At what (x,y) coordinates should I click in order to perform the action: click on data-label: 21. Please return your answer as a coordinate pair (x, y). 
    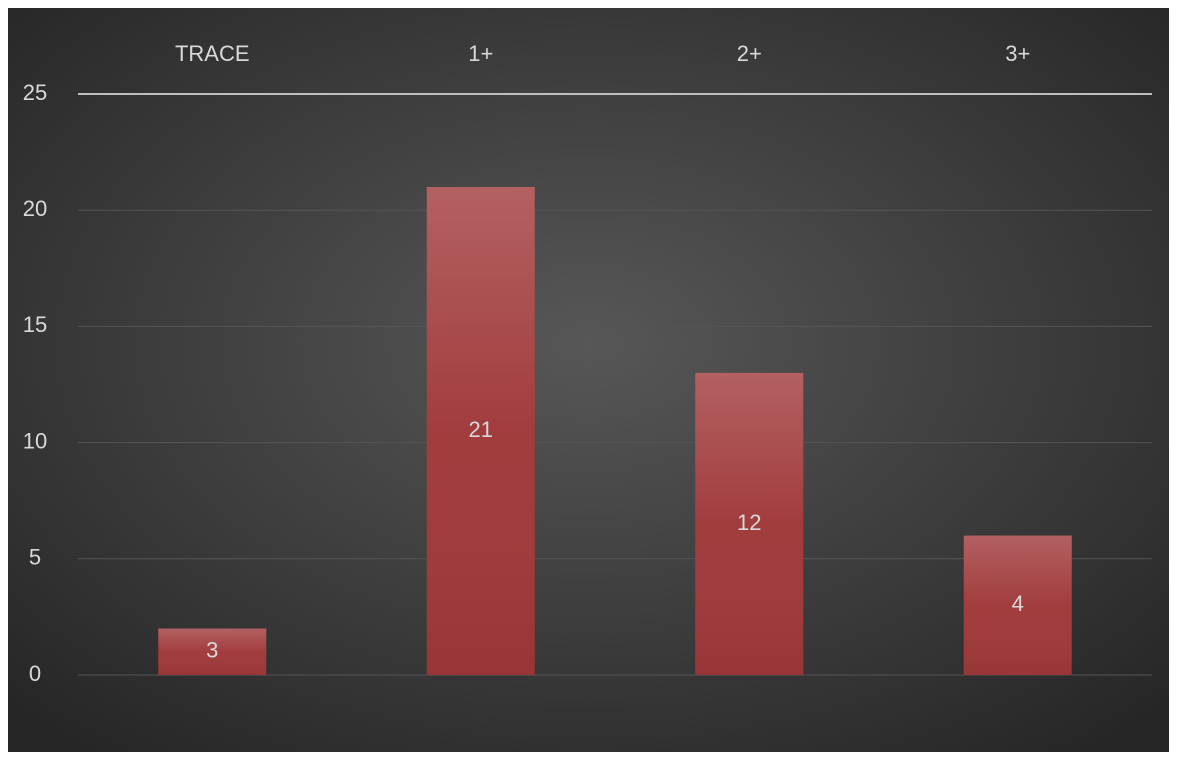
    Looking at the image, I should click on (481, 429).